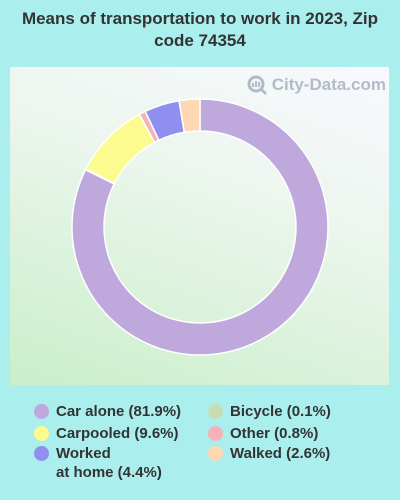 This screenshot has width=400, height=500. What do you see at coordinates (257, 85) in the screenshot?
I see `magnifier-icon` at bounding box center [257, 85].